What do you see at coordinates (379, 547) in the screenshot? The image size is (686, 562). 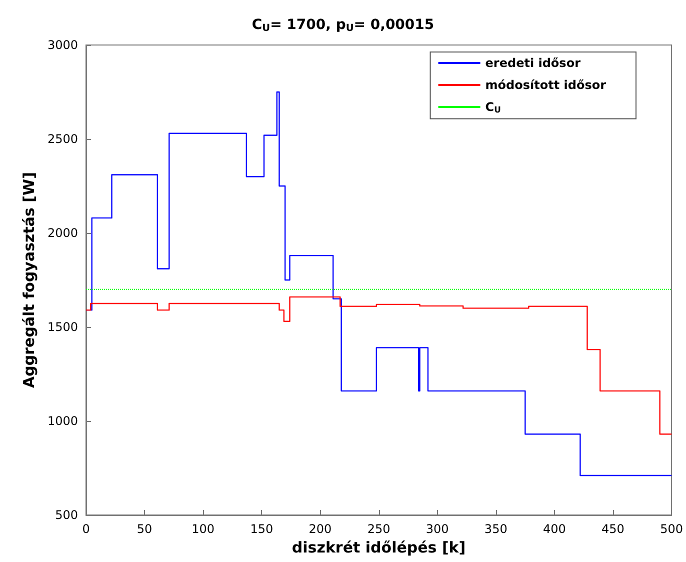 I see `x-axis-title: diszkrét időlépés [k]` at bounding box center [379, 547].